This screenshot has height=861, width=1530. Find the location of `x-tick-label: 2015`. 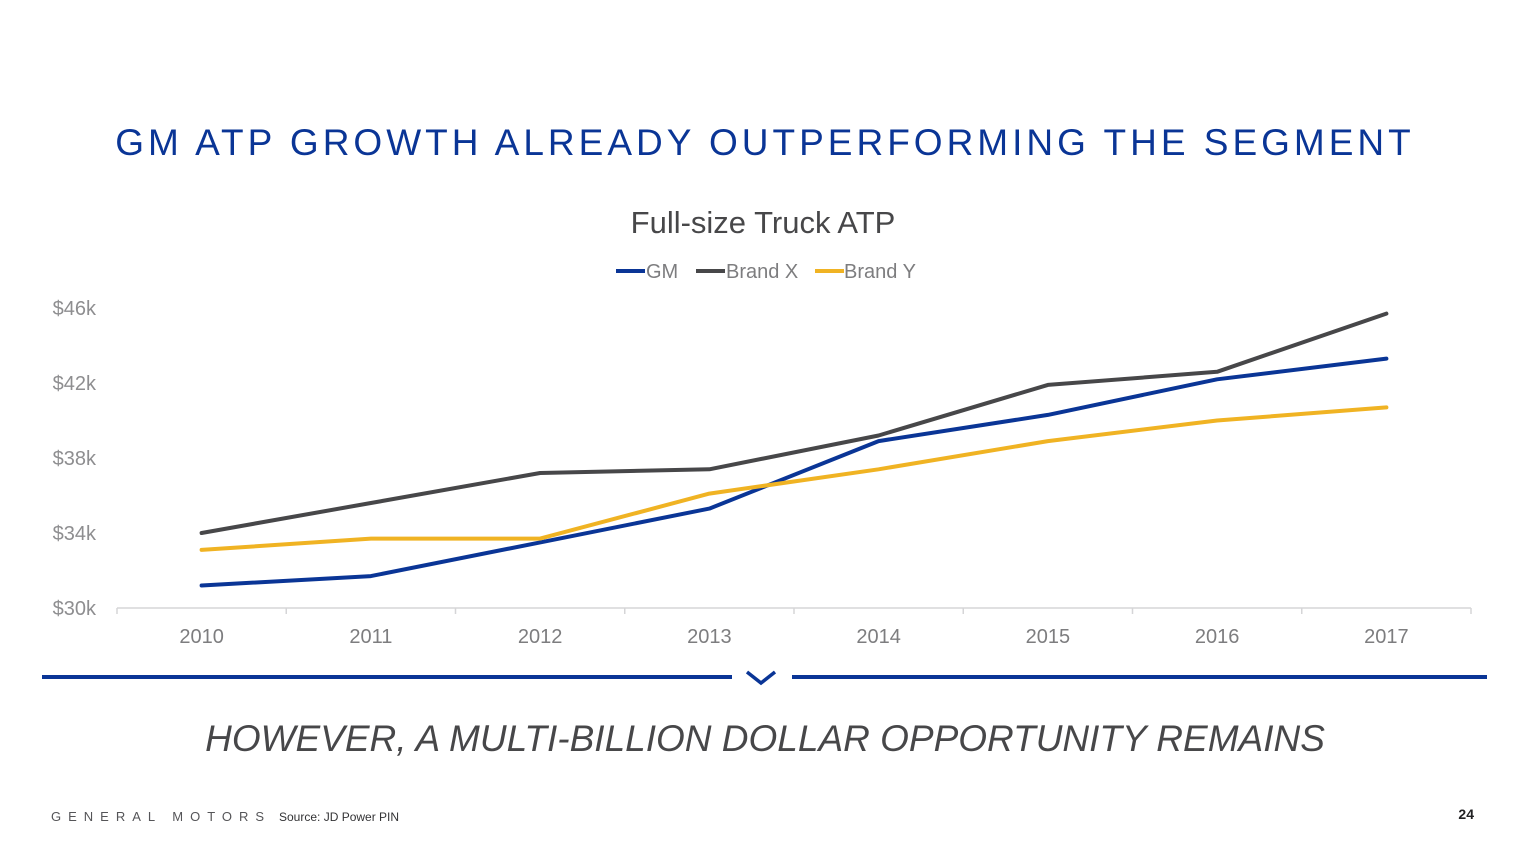

x-tick-label: 2015 is located at coordinates (1048, 637).